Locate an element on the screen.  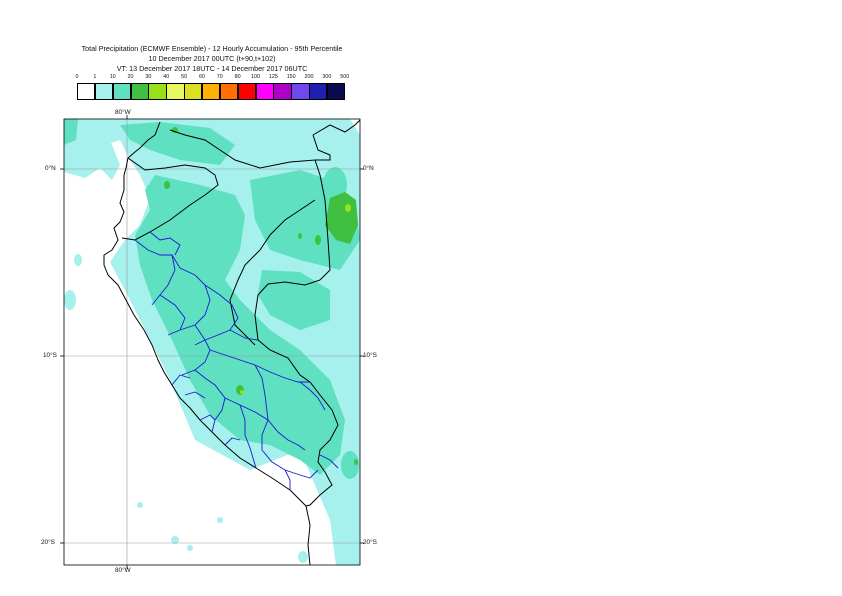
legend-label: 125 is located at coordinates (273, 77).